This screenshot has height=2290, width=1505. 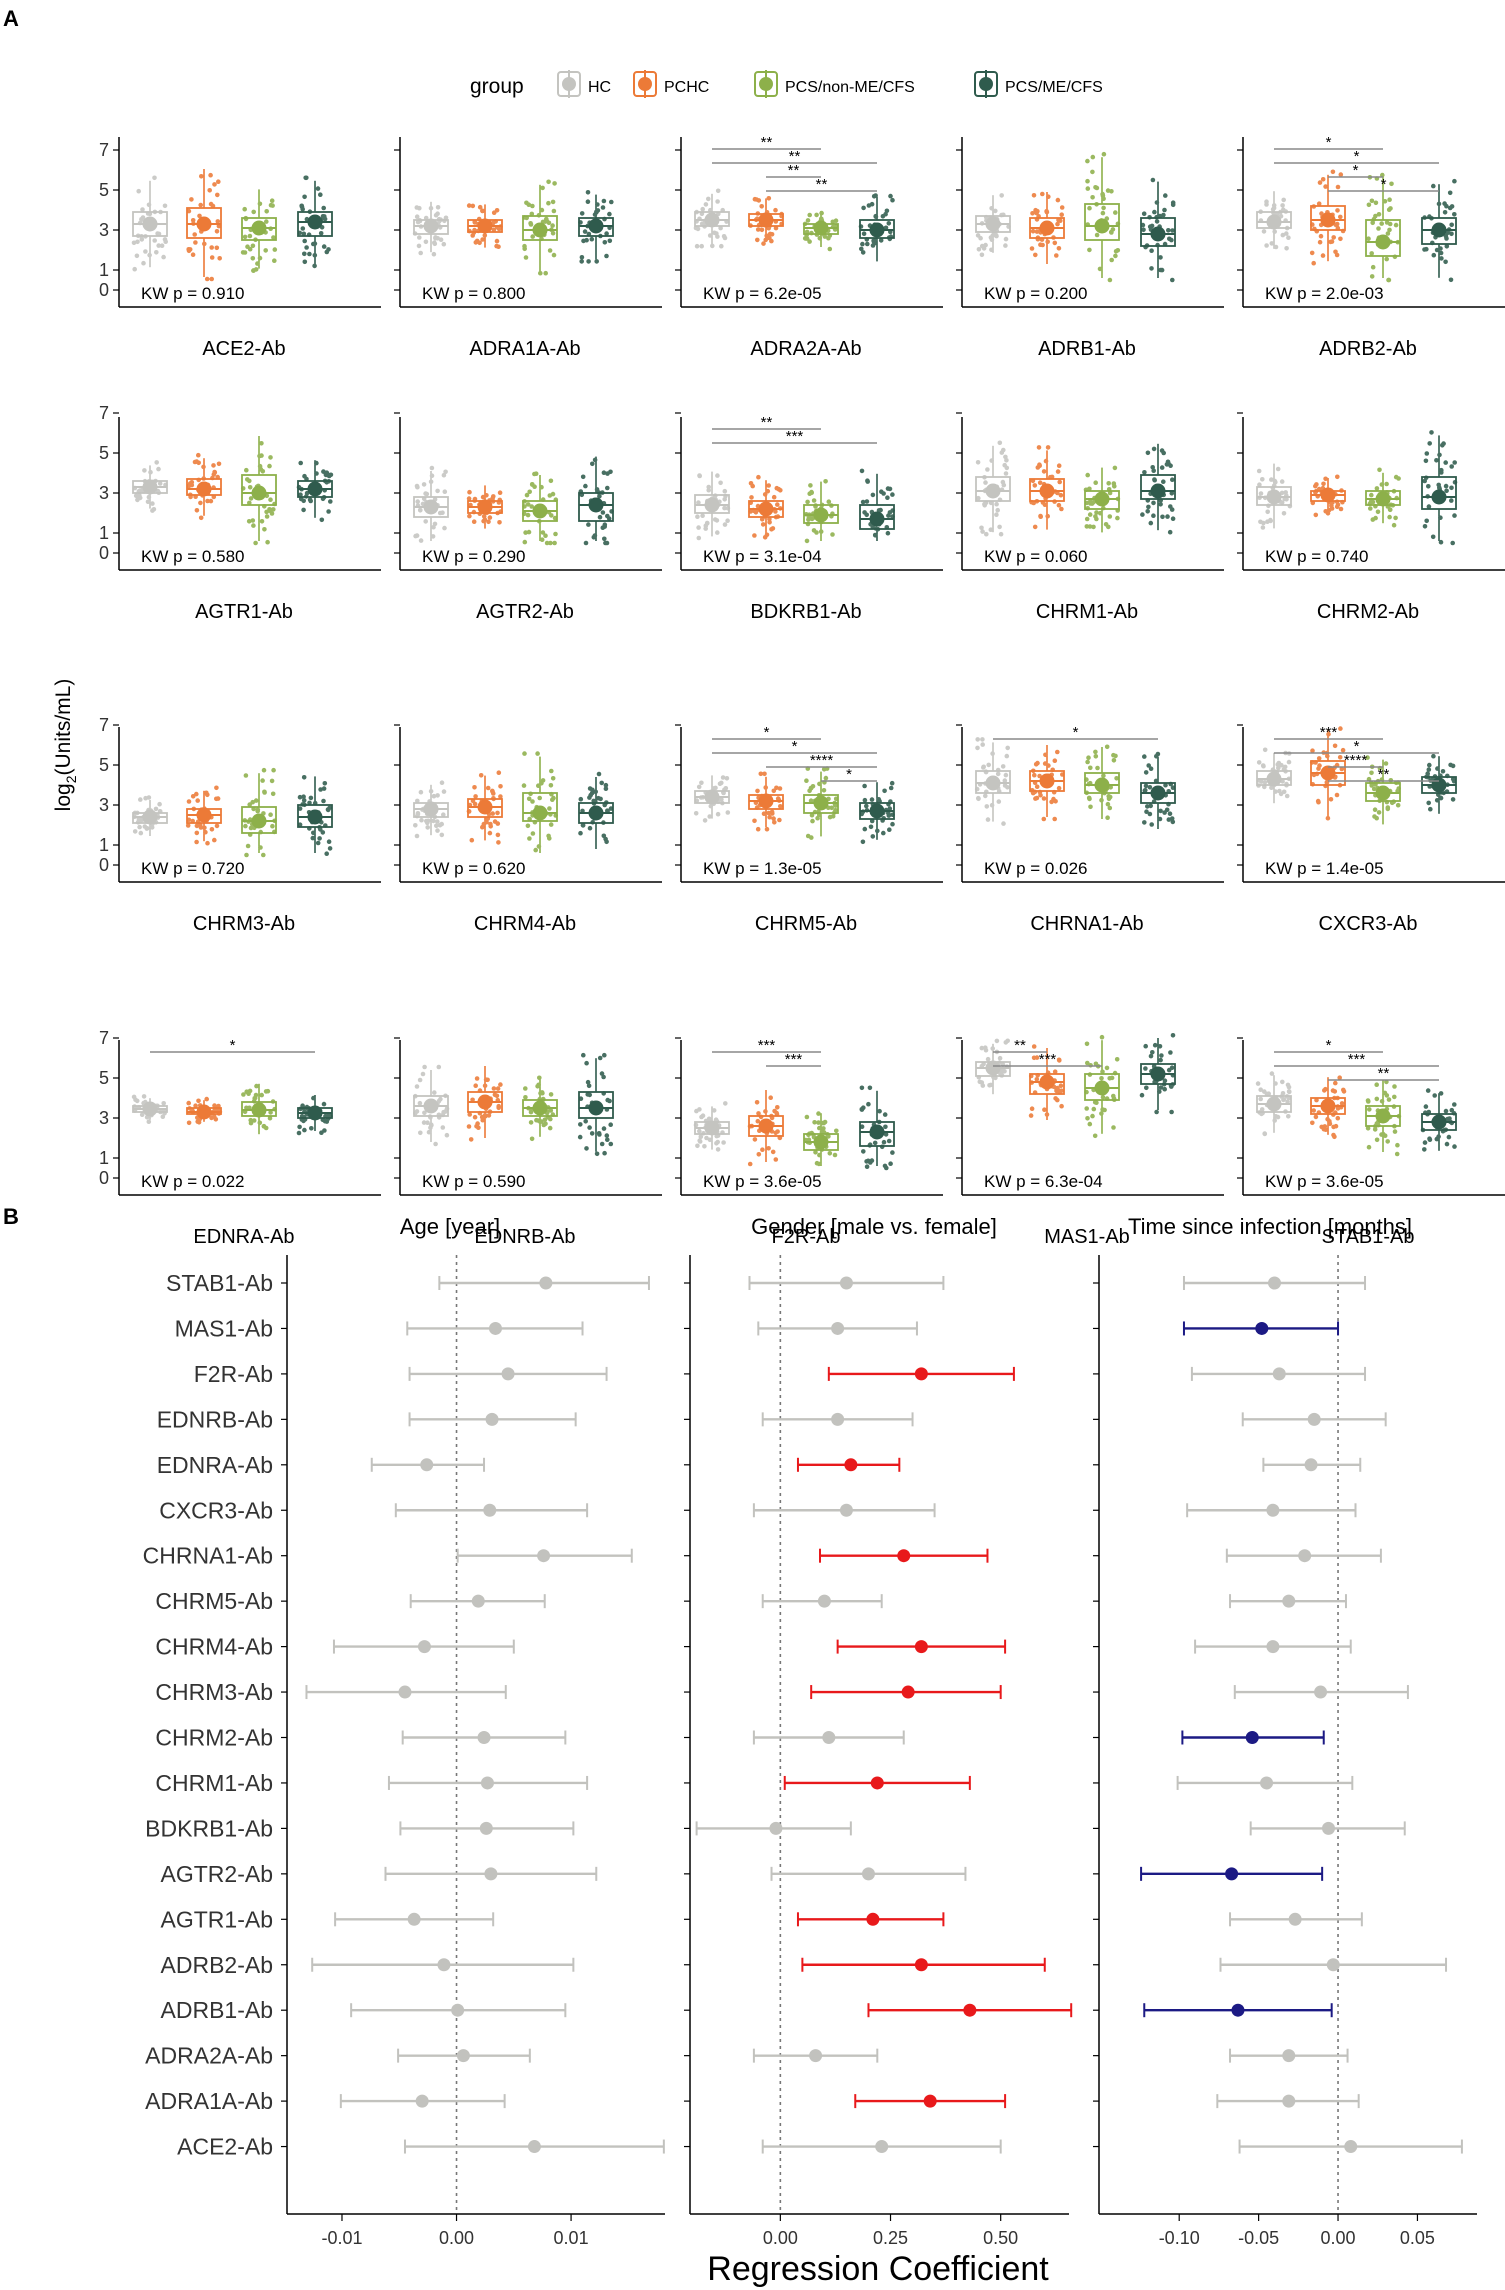 I want to click on bracket-stars: **, so click(x=767, y=142).